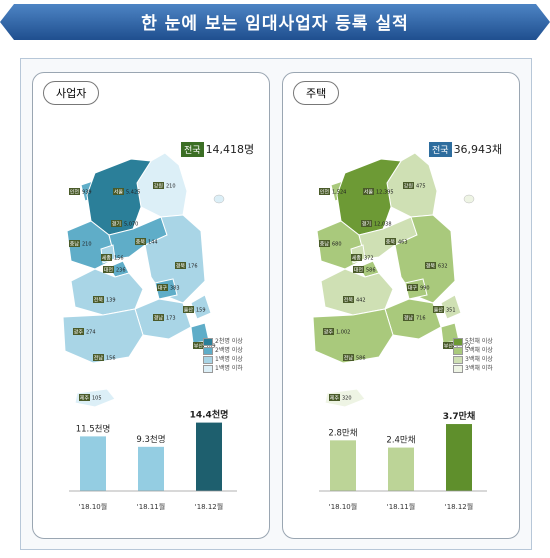 The width and height of the screenshot is (550, 558). I want to click on region-value: 990, so click(425, 289).